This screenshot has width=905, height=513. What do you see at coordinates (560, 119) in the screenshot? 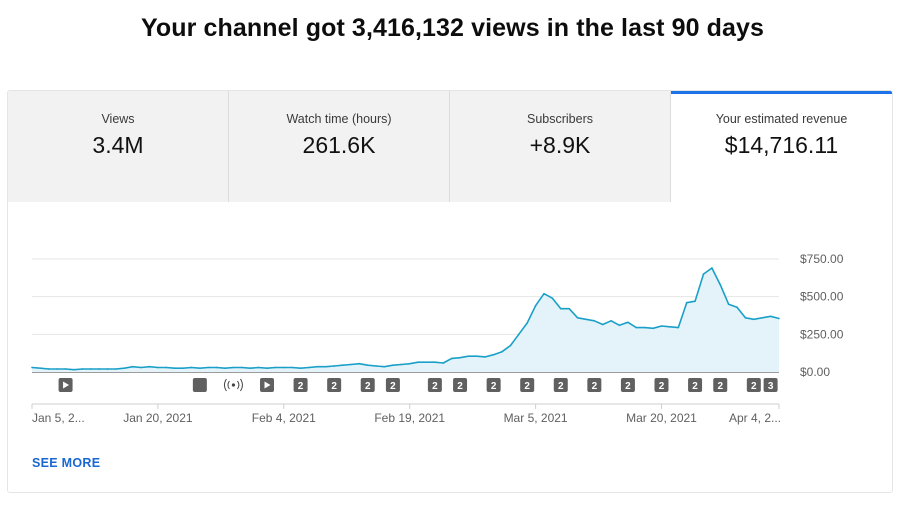
I see `tab-subscribers-label: Subscribers` at bounding box center [560, 119].